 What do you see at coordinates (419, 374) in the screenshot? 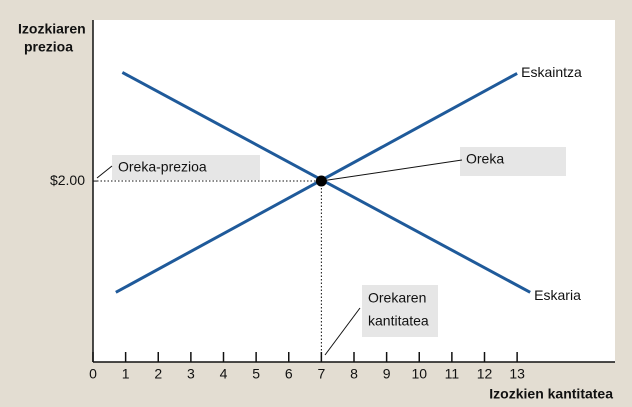
I see `x-tick-label: 10` at bounding box center [419, 374].